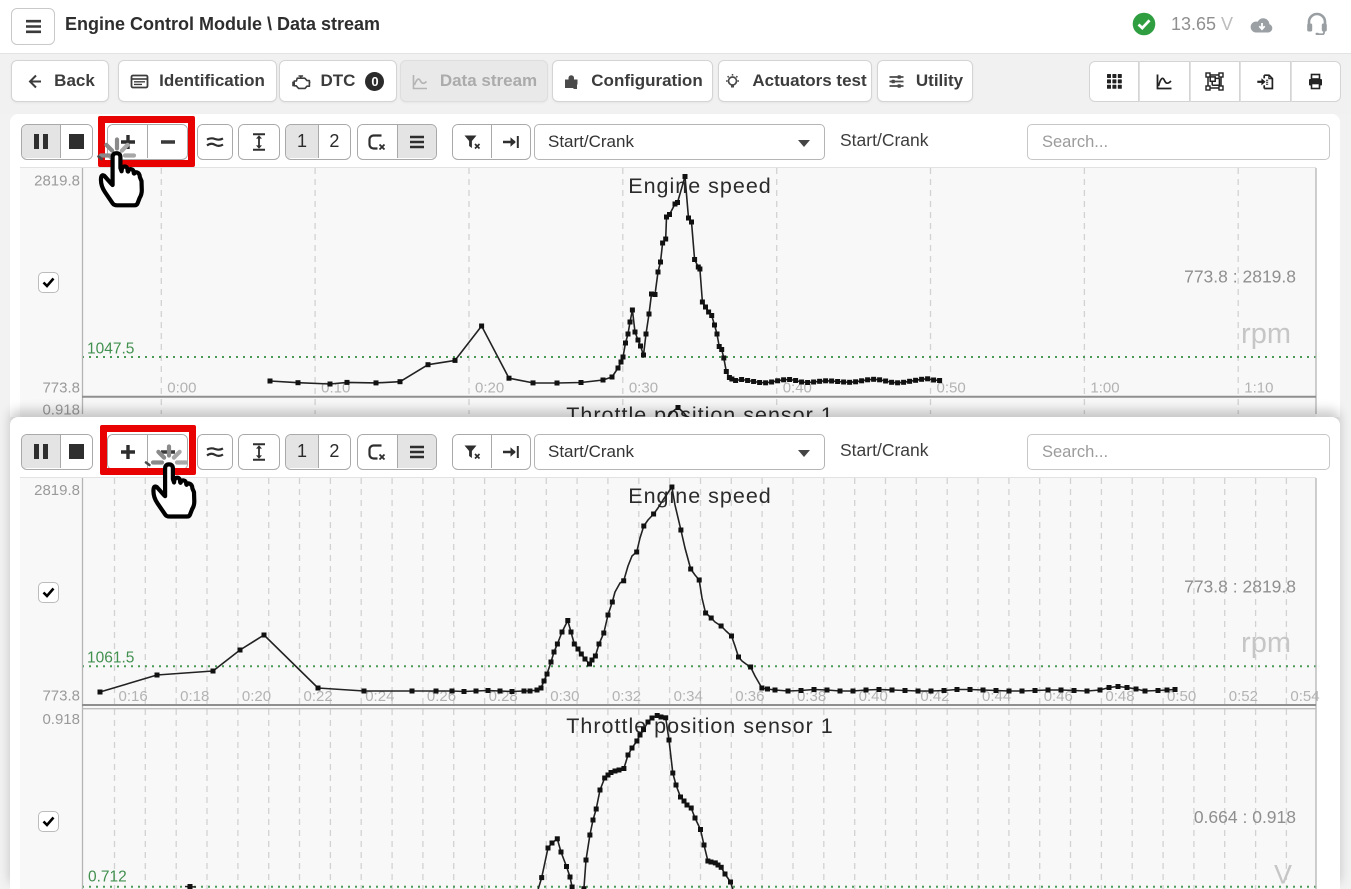 This screenshot has width=1351, height=889. Describe the element at coordinates (379, 696) in the screenshot. I see `svg-text: 0:24` at that location.